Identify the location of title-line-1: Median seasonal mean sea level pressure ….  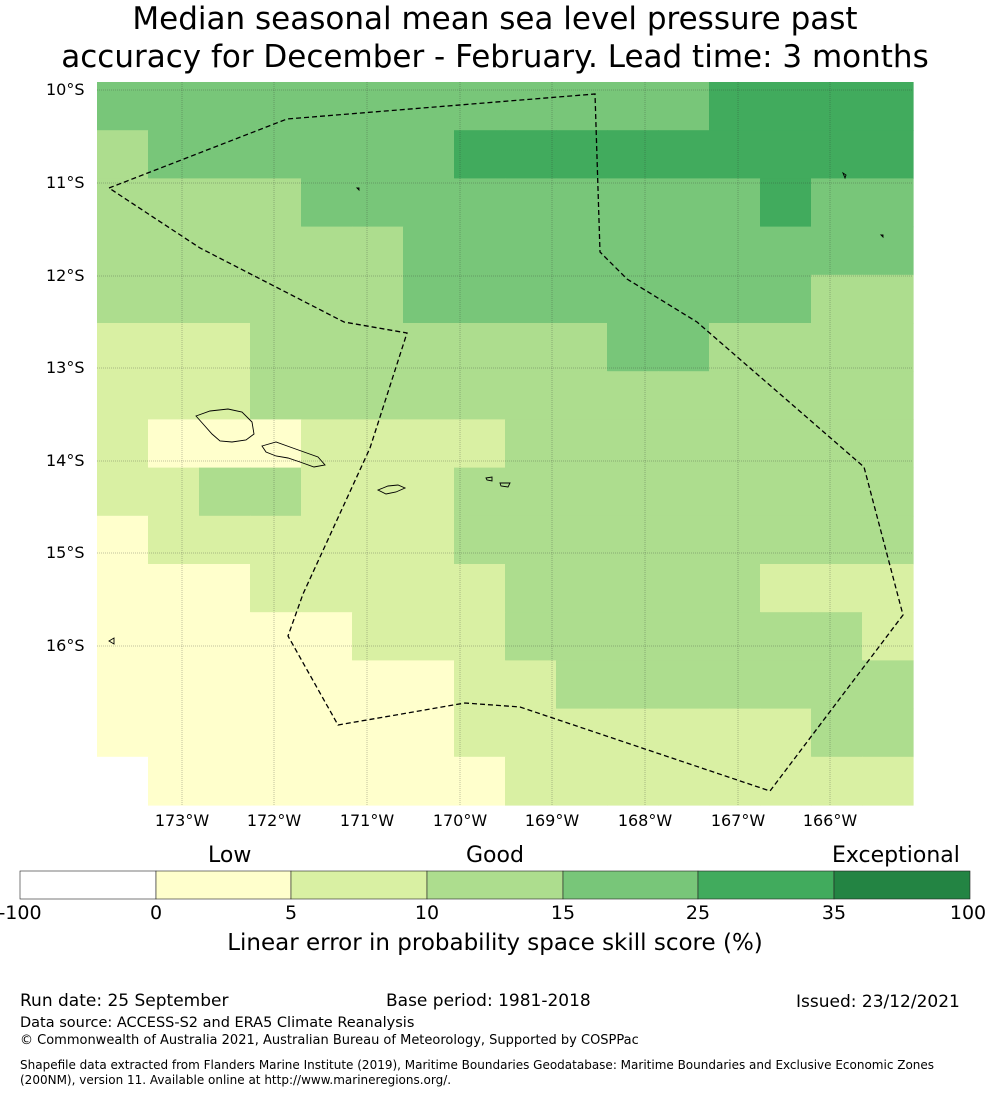
(495, 19).